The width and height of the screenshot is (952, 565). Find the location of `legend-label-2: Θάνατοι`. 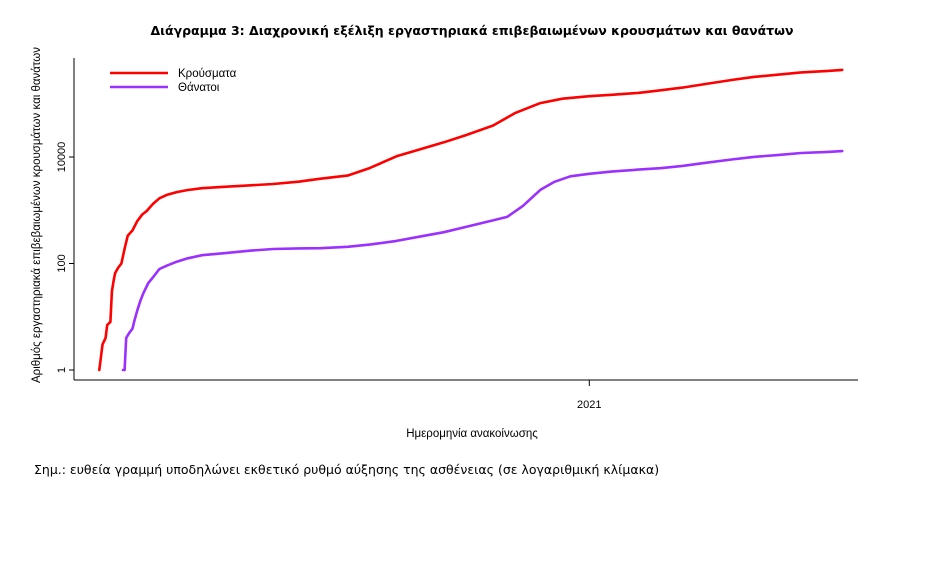

legend-label-2: Θάνατοι is located at coordinates (199, 88).